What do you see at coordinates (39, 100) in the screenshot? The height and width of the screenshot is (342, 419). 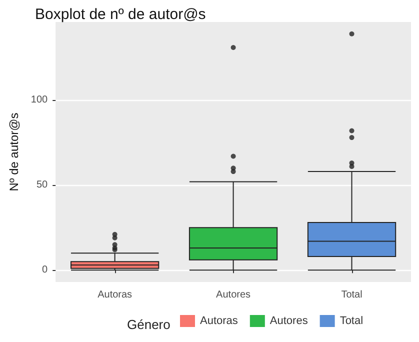 I see `y-tick-label: 100` at bounding box center [39, 100].